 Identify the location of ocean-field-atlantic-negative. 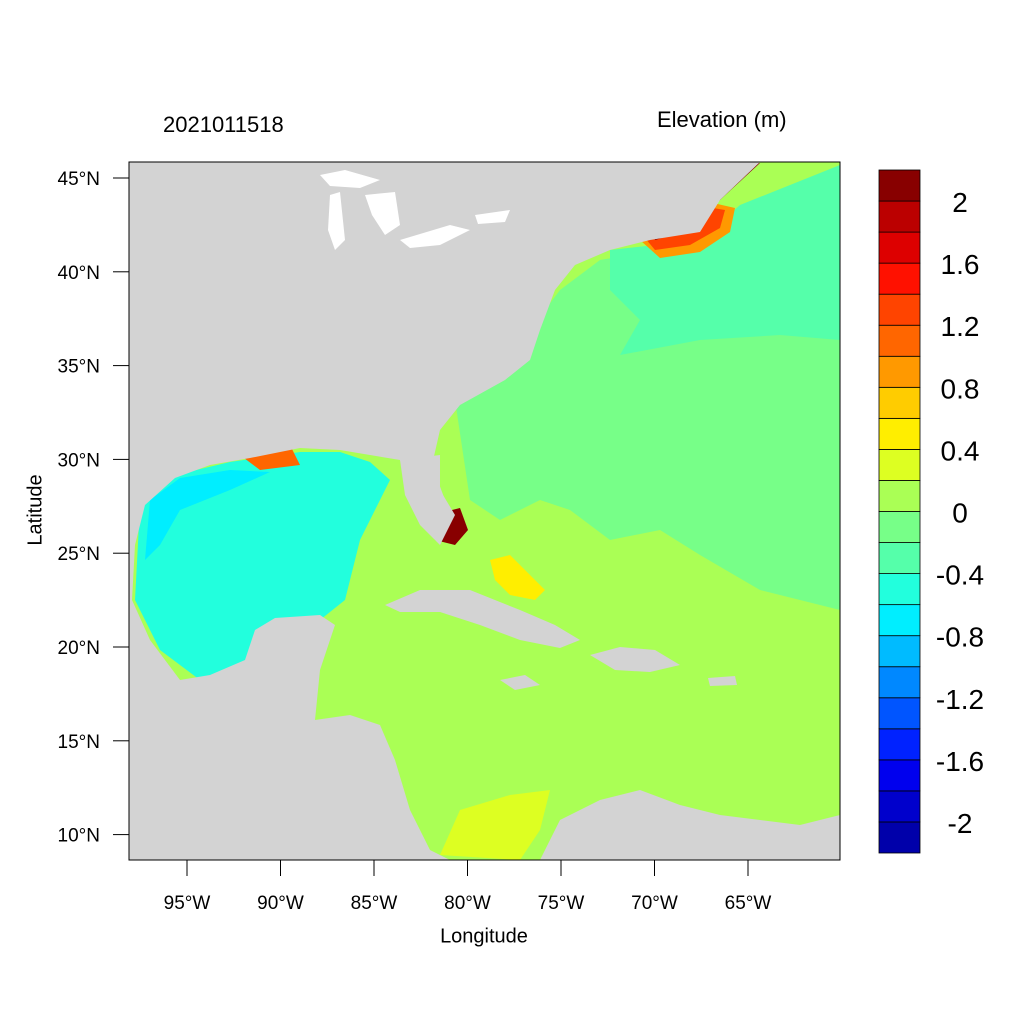
(725, 260).